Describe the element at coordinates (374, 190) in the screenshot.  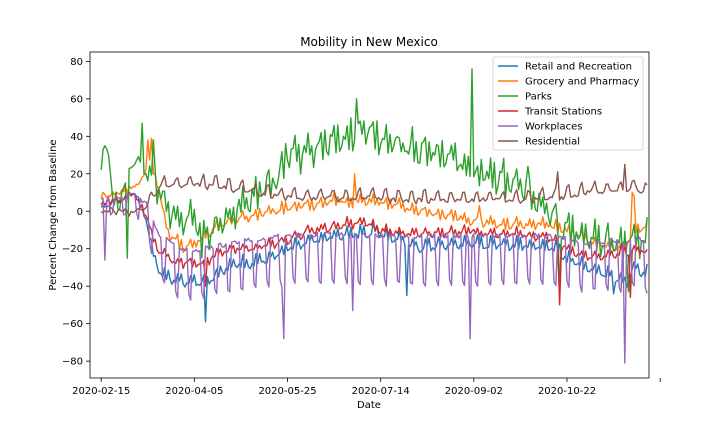
I see `series-line-residential` at that location.